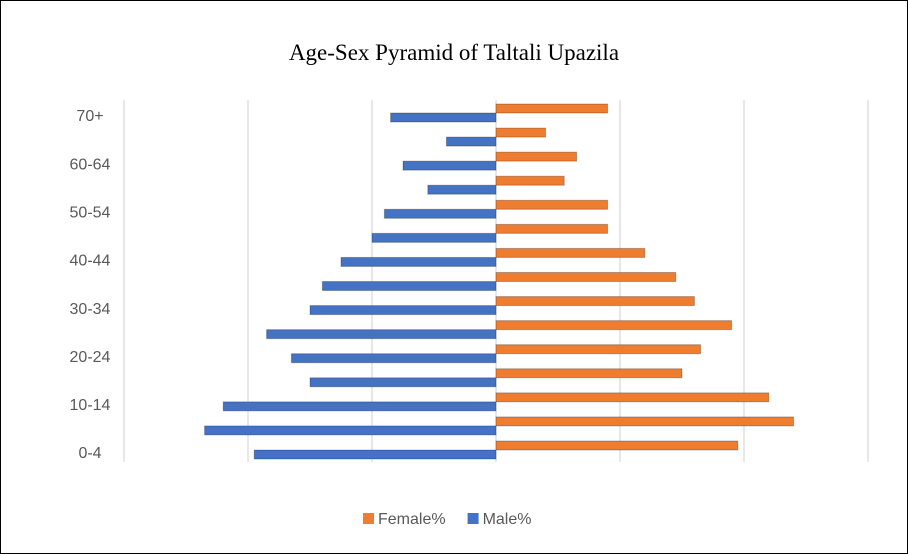  I want to click on y-tick-label: 50-54, so click(90, 213).